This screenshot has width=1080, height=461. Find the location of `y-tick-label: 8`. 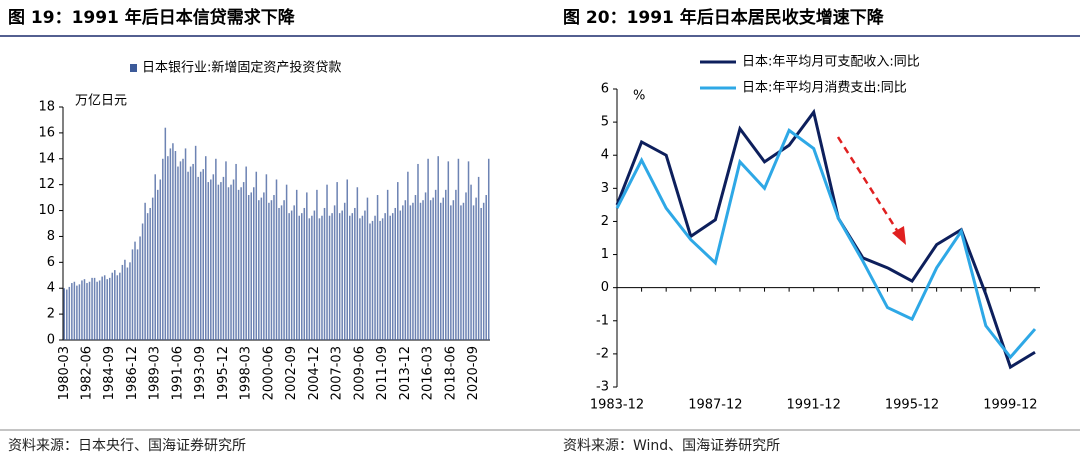

y-tick-label: 8 is located at coordinates (51, 236).